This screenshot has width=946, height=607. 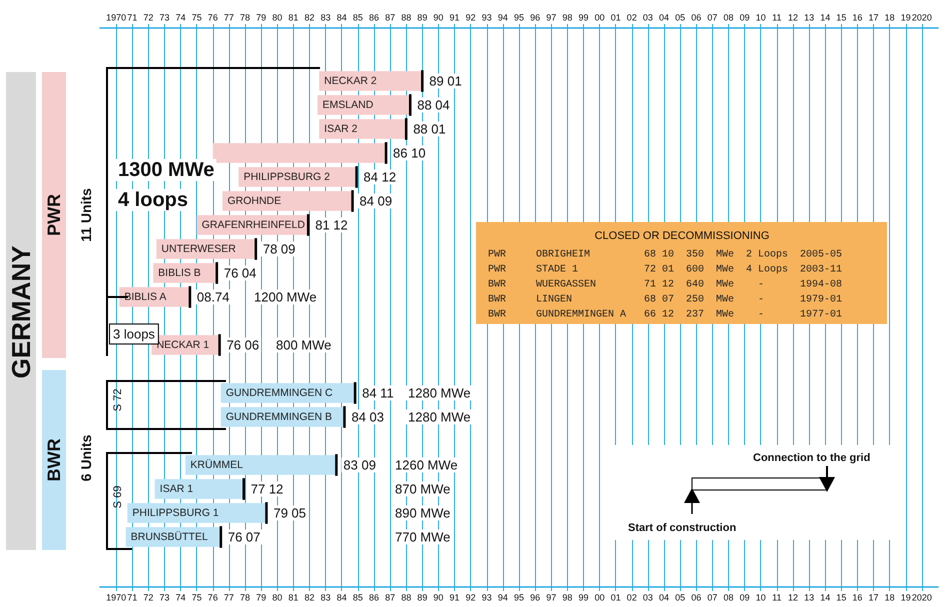 I want to click on x2-tick-label: 18, so click(x=889, y=17).